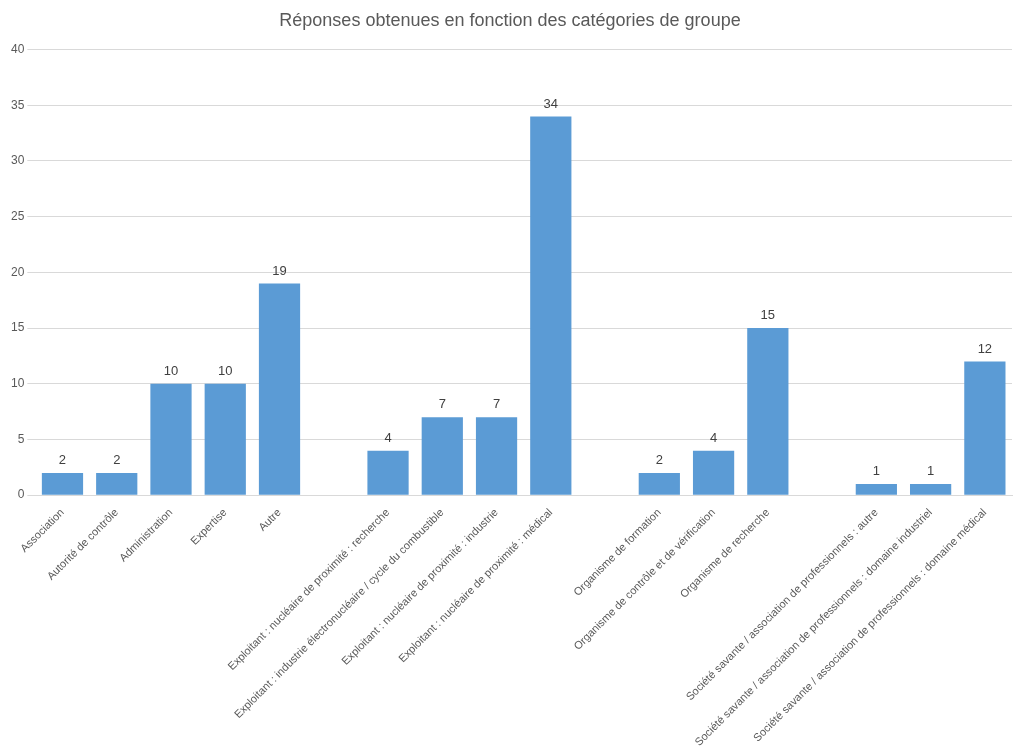 The image size is (1024, 756). What do you see at coordinates (17, 48) in the screenshot?
I see `y-tick-label: 40` at bounding box center [17, 48].